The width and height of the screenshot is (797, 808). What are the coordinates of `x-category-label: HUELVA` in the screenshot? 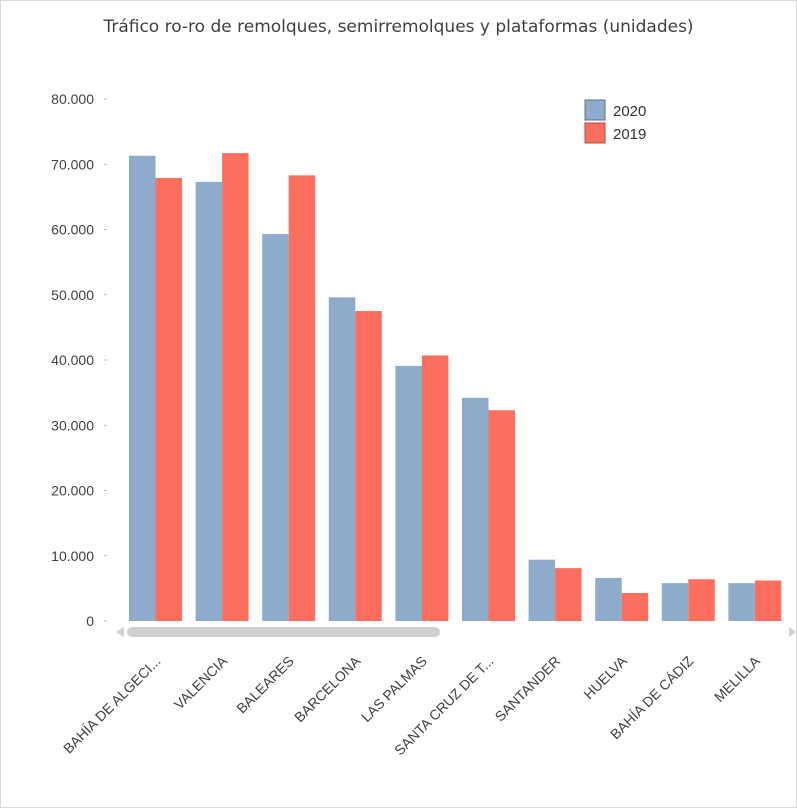 It's located at (605, 677).